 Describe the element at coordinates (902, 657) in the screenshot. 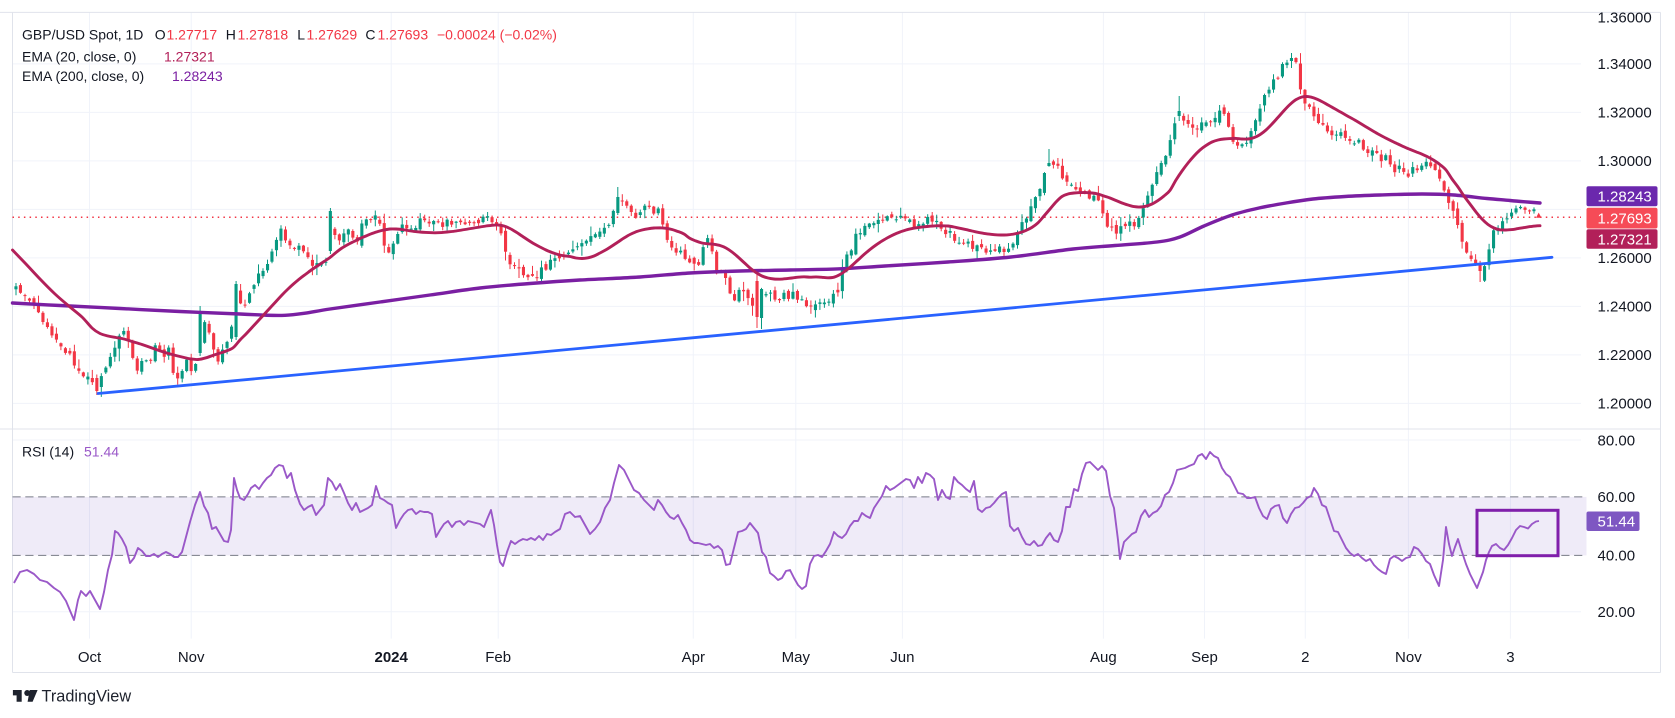

I see `svg-text: Jun` at that location.